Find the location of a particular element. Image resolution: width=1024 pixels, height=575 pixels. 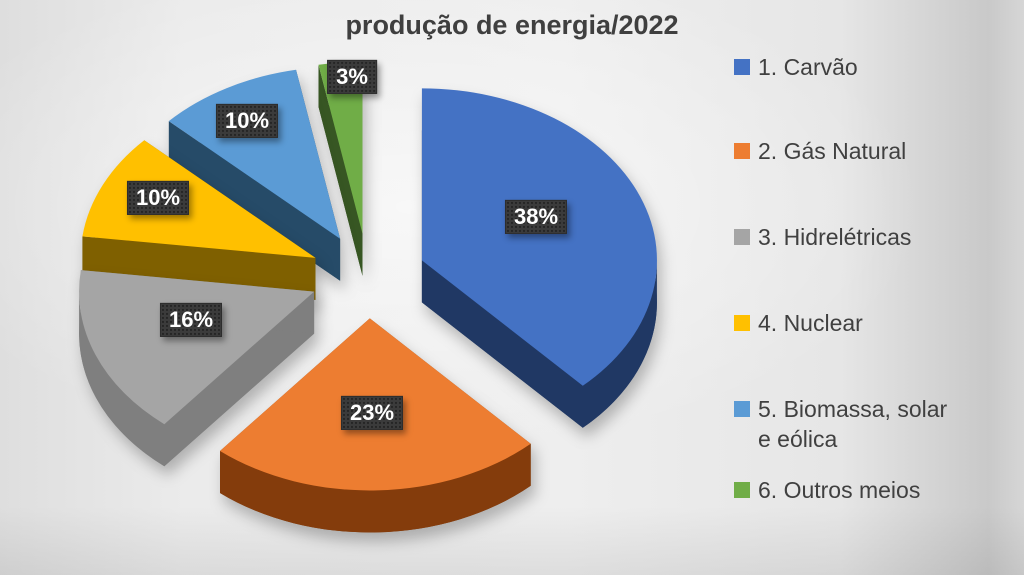

legend-item-5: 5. Biomassa, solar e eólica is located at coordinates (840, 424).